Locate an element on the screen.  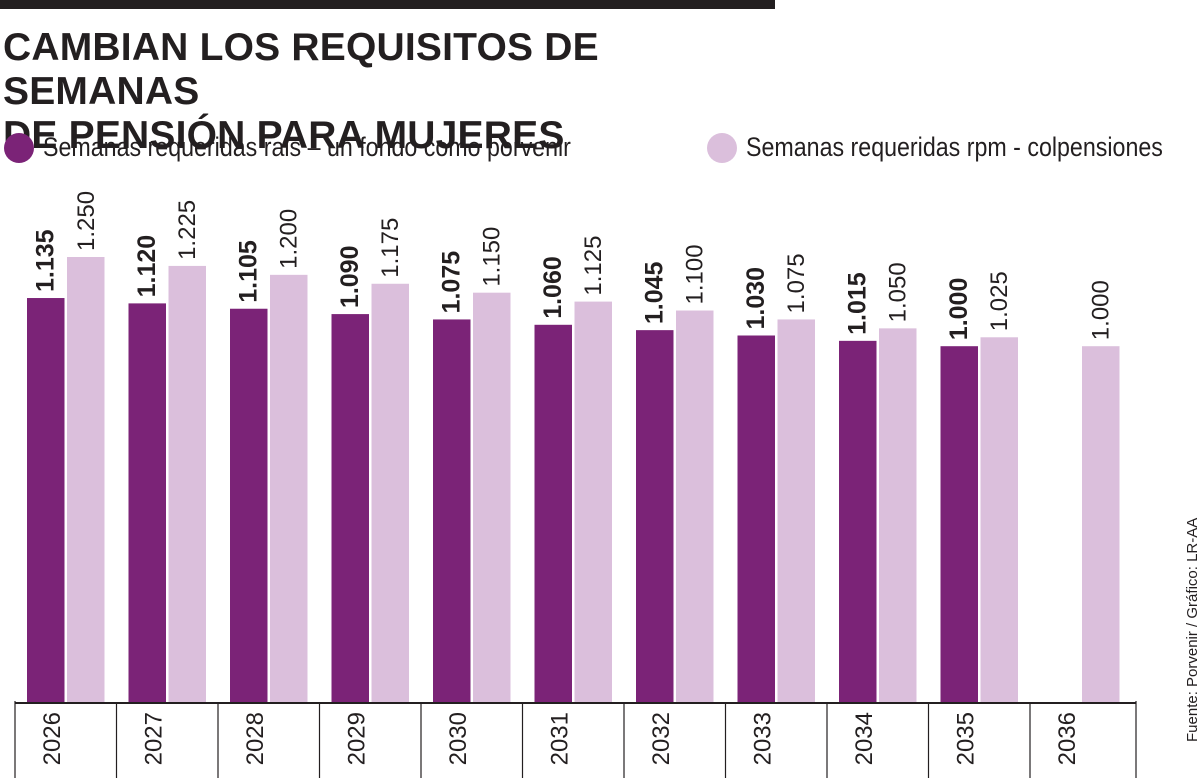
data-label-rais-2026: 1.135 is located at coordinates (46, 260).